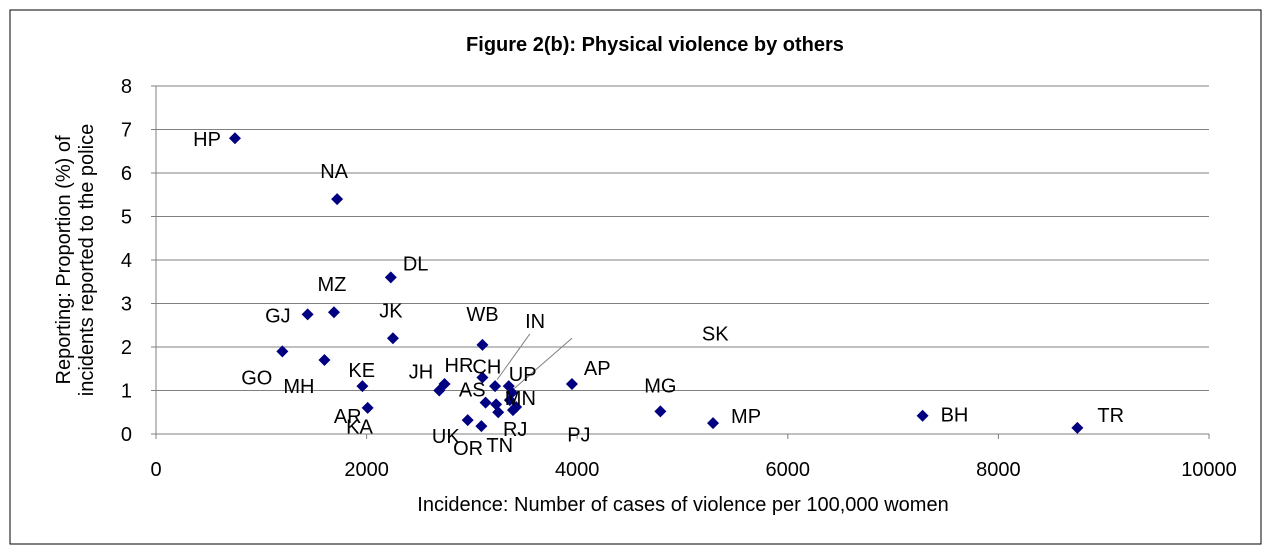 The image size is (1271, 554). What do you see at coordinates (359, 427) in the screenshot?
I see `data-label-ka: KA` at bounding box center [359, 427].